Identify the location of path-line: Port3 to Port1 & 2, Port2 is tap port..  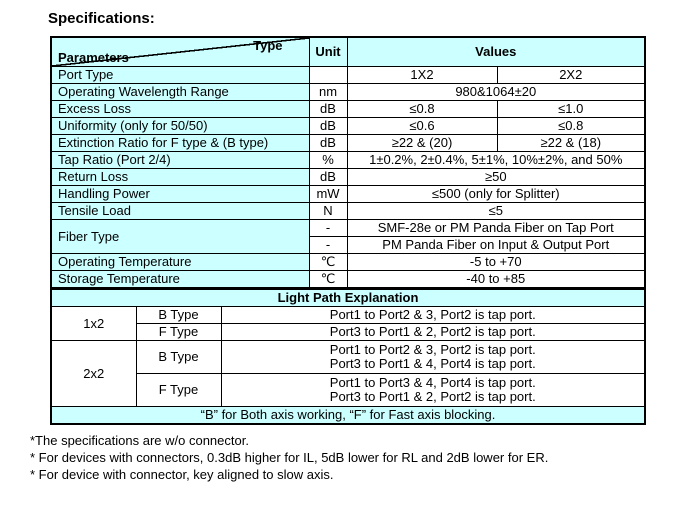
(432, 396).